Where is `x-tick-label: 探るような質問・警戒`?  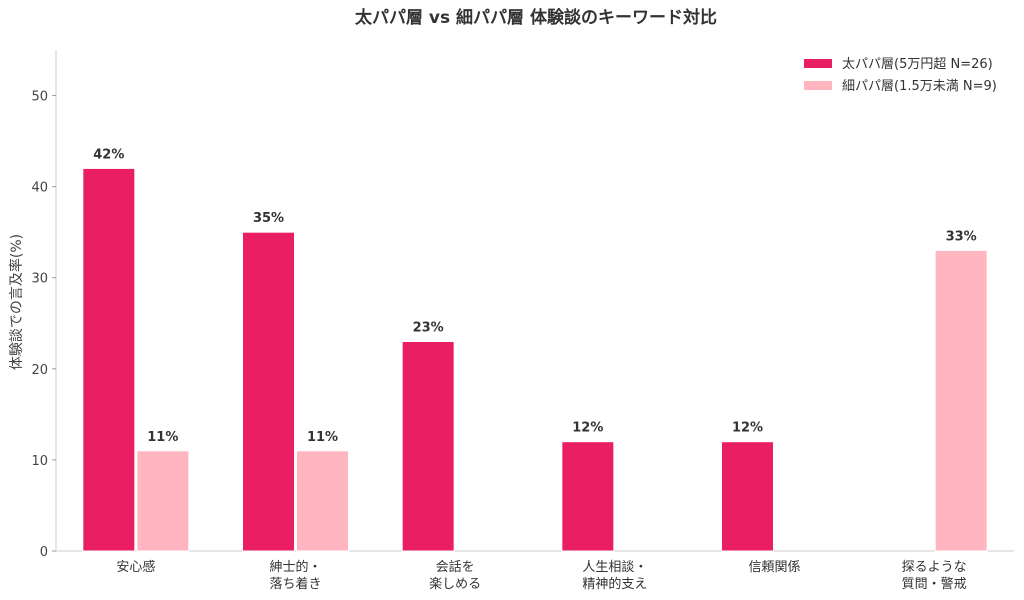 x-tick-label: 探るような質問・警戒 is located at coordinates (934, 576).